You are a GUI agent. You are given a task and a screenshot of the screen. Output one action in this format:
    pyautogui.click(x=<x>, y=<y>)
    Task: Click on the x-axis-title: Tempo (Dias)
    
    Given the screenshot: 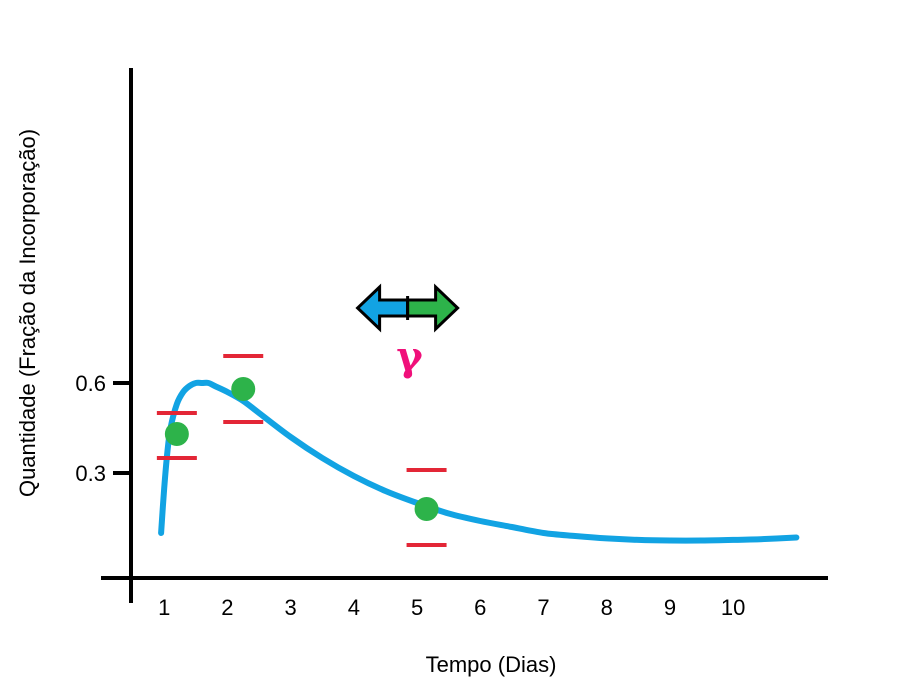 What is the action you would take?
    pyautogui.click(x=491, y=664)
    